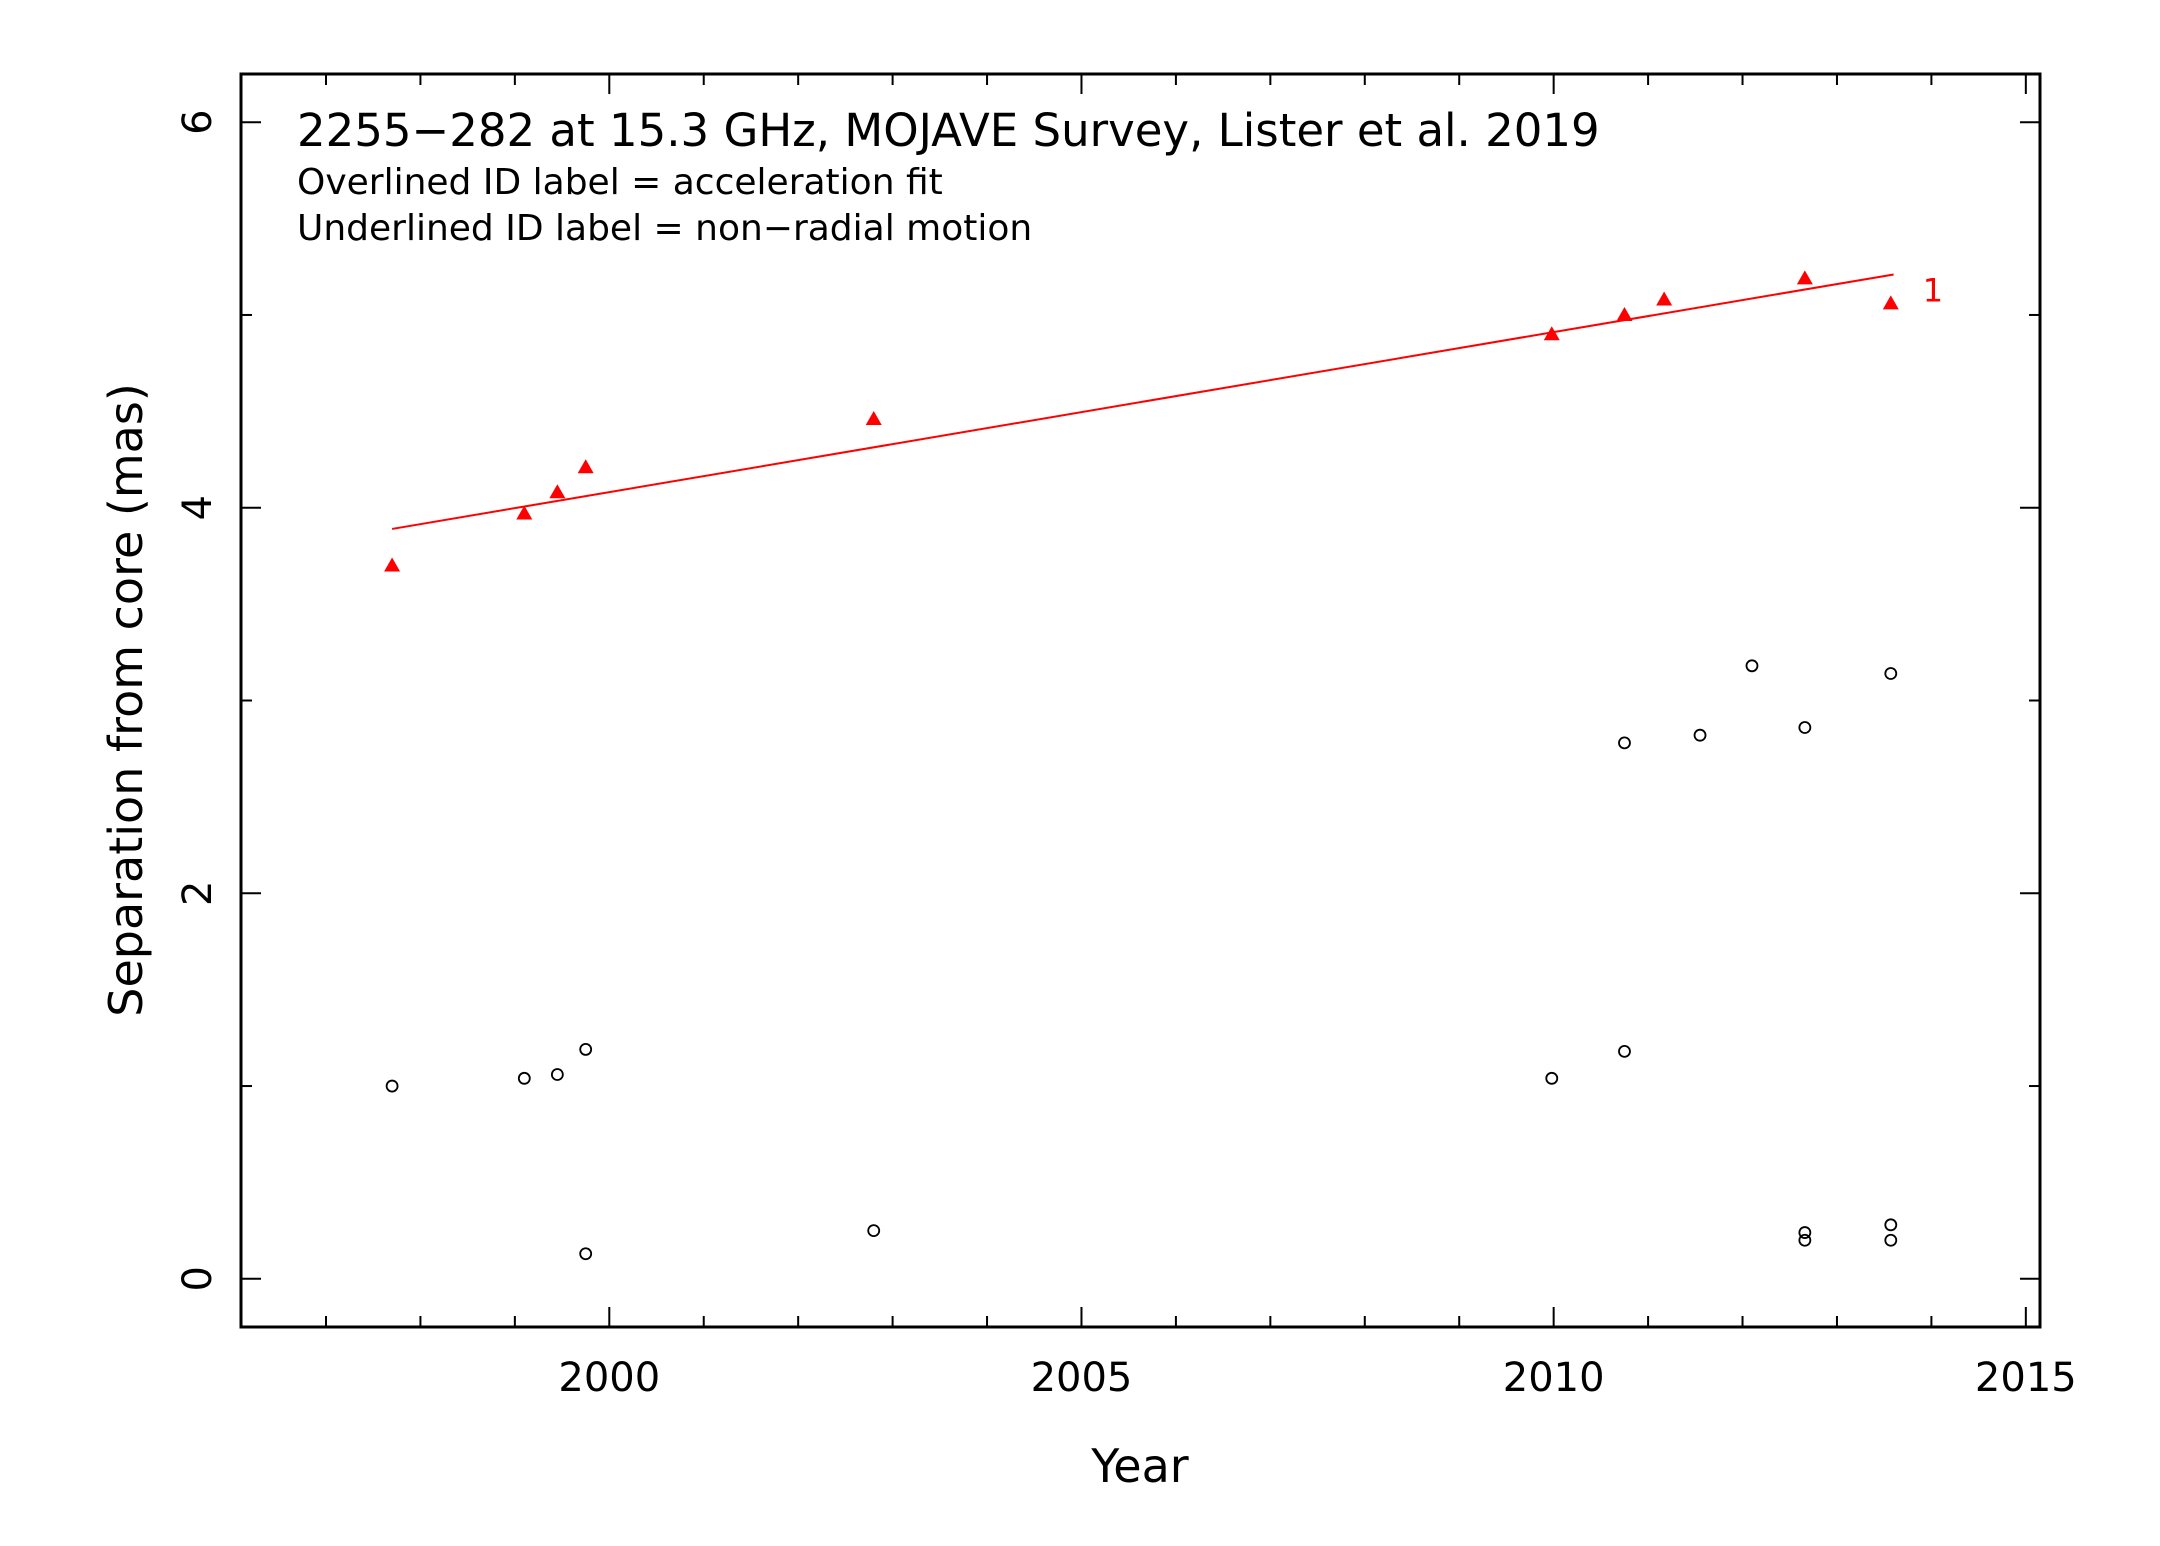 Image resolution: width=2160 pixels, height=1546 pixels. I want to click on x-axis-title: Year, so click(1139, 1466).